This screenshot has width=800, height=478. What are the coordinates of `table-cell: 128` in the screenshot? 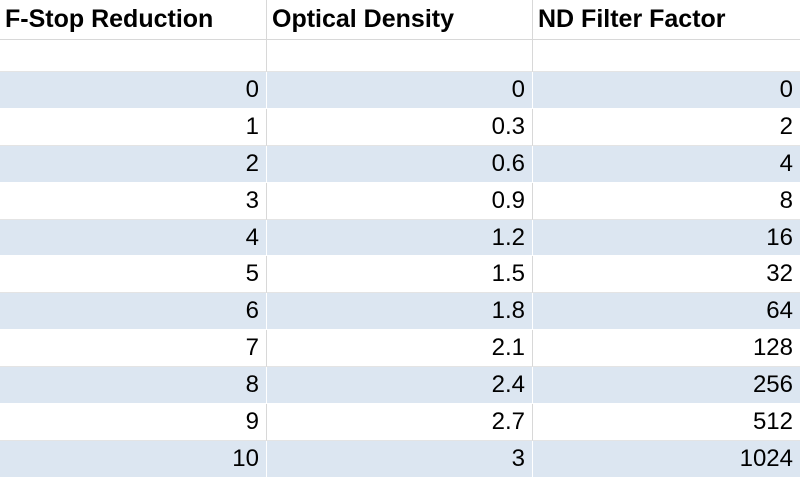 It's located at (666, 349).